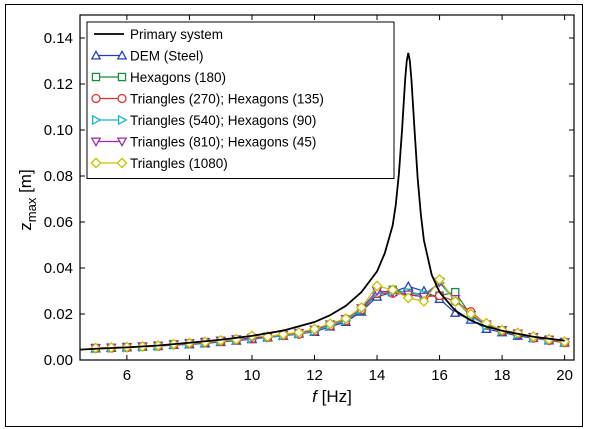  I want to click on legend-item: Triangles (1080), so click(159, 163).